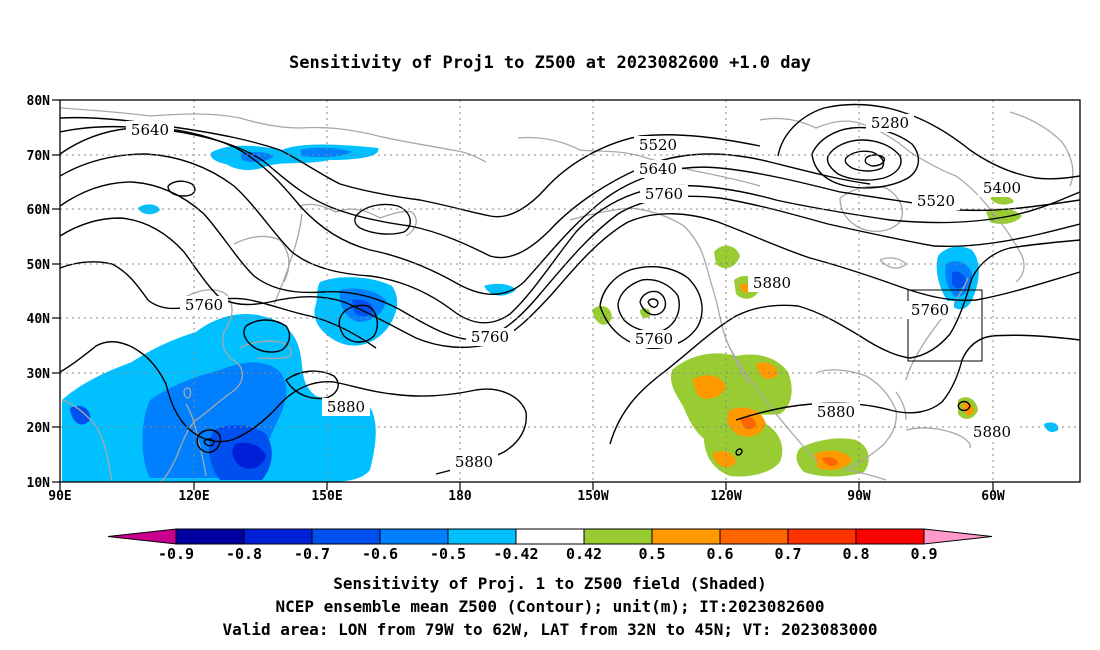 The width and height of the screenshot is (1100, 650). Describe the element at coordinates (39, 428) in the screenshot. I see `lat-label: 20N` at that location.